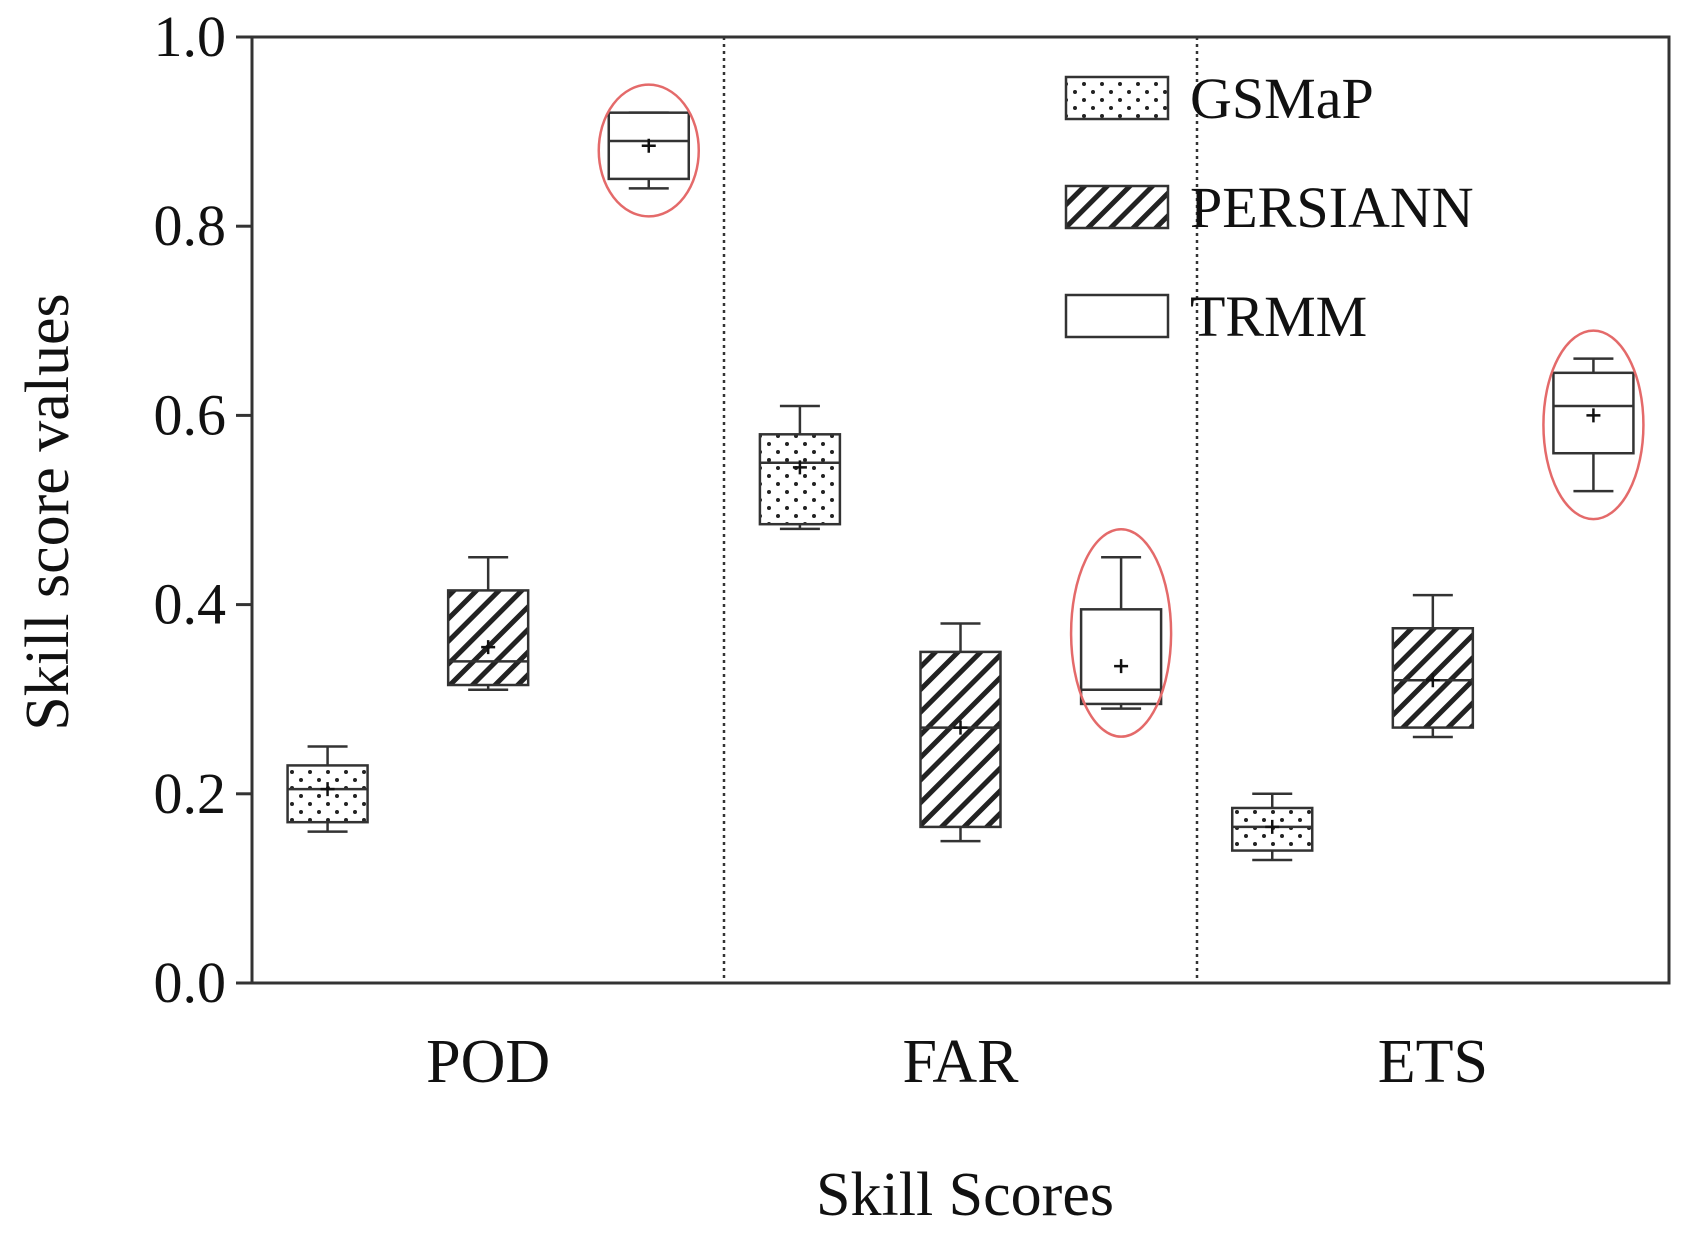 This screenshot has width=1681, height=1233. I want to click on y-axis-title: Skill score values, so click(48, 511).